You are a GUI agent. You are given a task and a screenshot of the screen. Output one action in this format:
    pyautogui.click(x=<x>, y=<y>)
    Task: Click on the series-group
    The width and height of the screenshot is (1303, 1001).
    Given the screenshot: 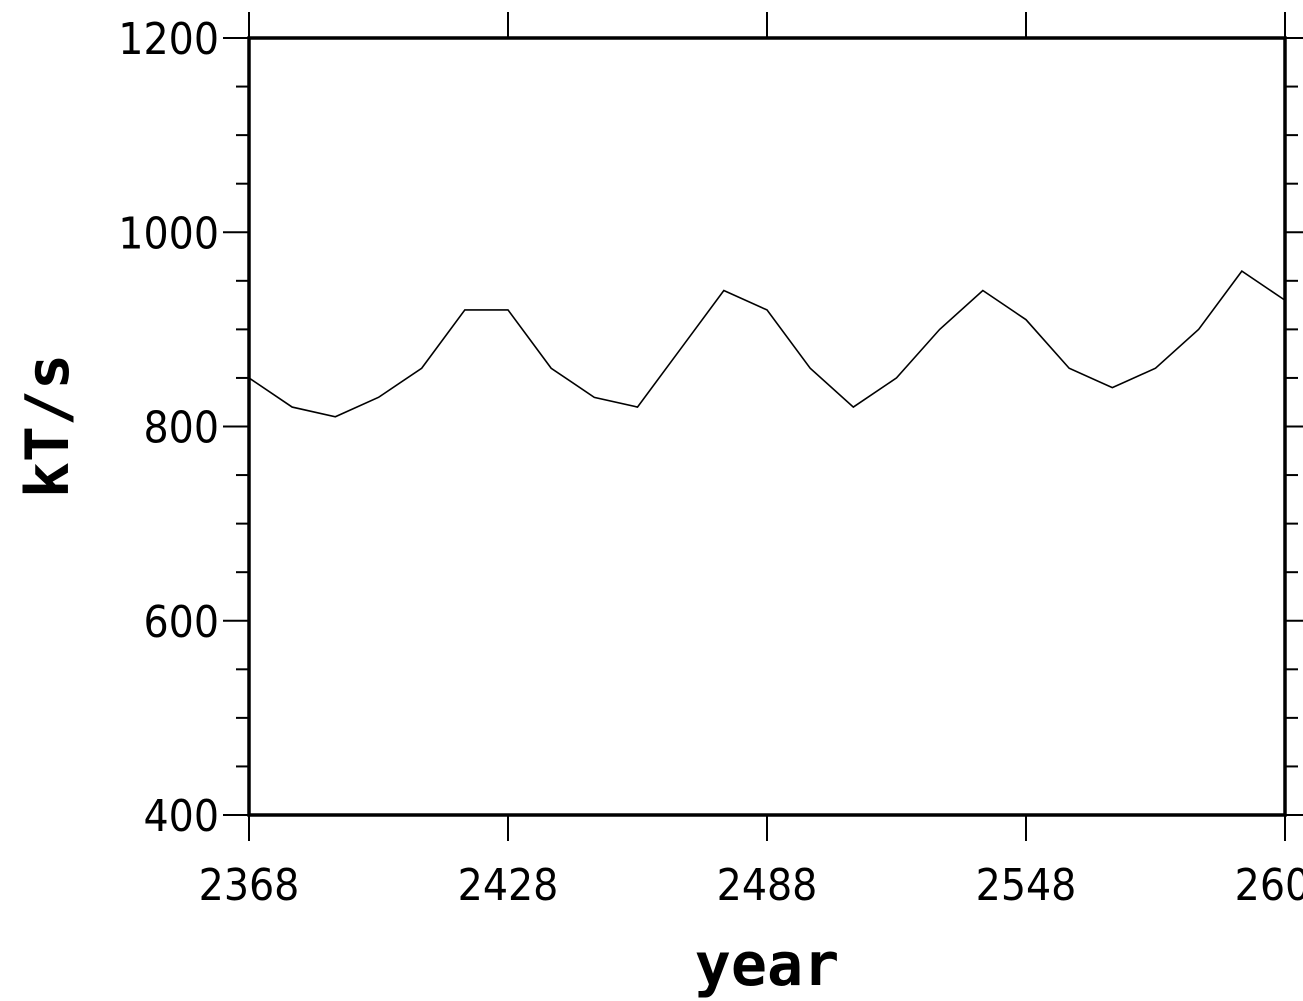 What is the action you would take?
    pyautogui.click(x=767, y=344)
    